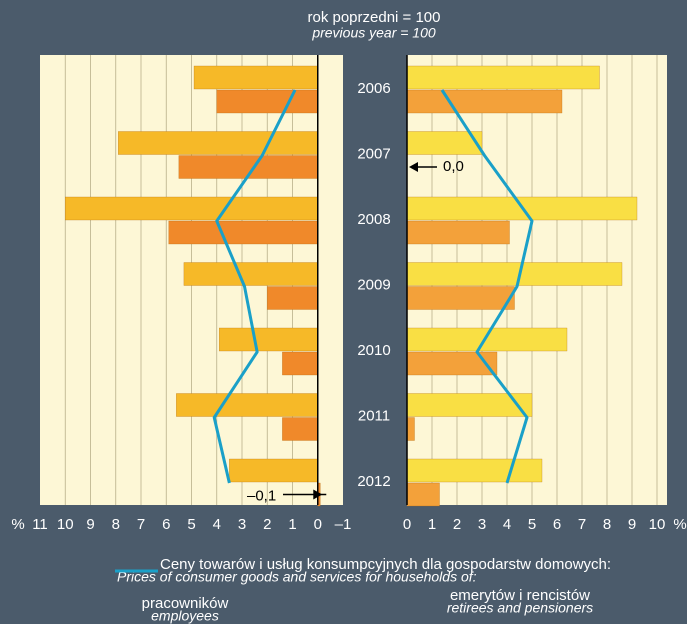 Image resolution: width=687 pixels, height=624 pixels. Describe the element at coordinates (373, 350) in the screenshot. I see `category-label: 2010` at that location.